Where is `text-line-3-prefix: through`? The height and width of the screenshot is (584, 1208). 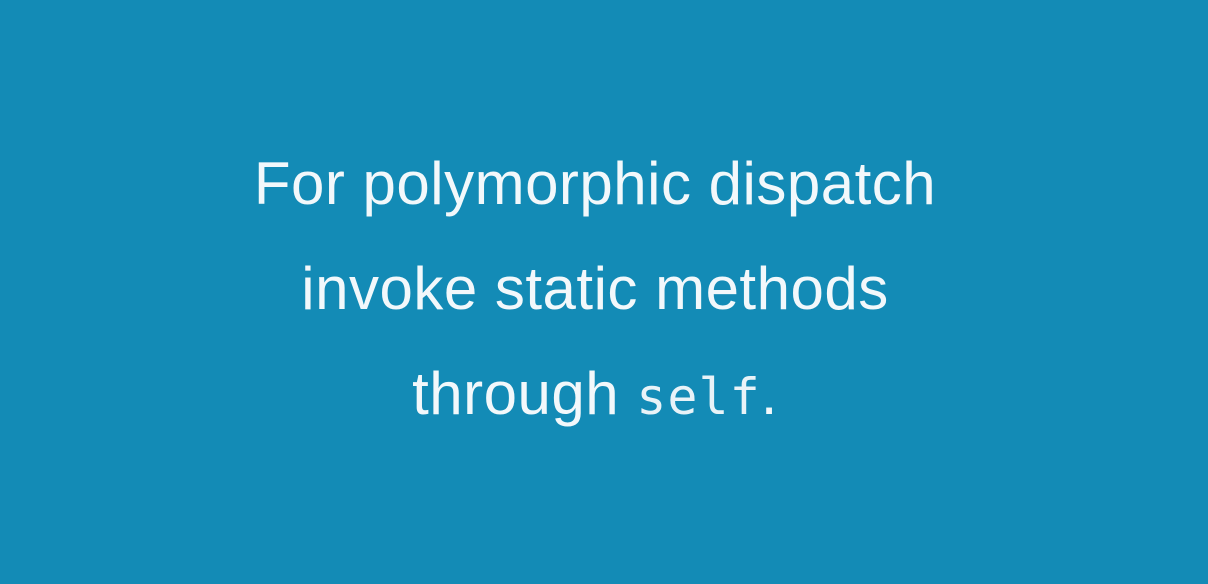 text-line-3-prefix: through is located at coordinates (524, 393).